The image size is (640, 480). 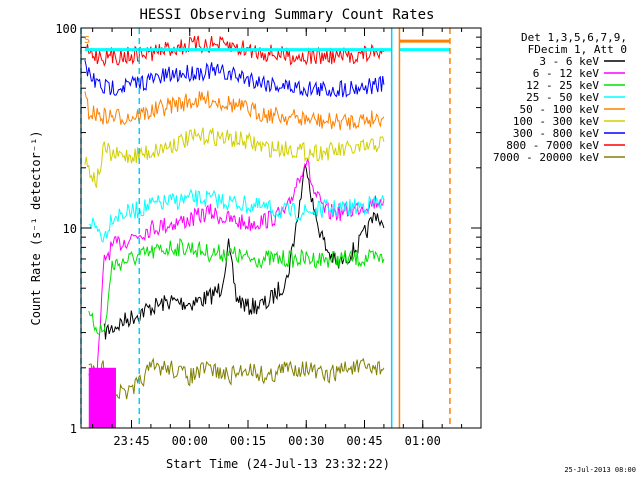 I want to click on saturated-block, so click(x=102, y=397).